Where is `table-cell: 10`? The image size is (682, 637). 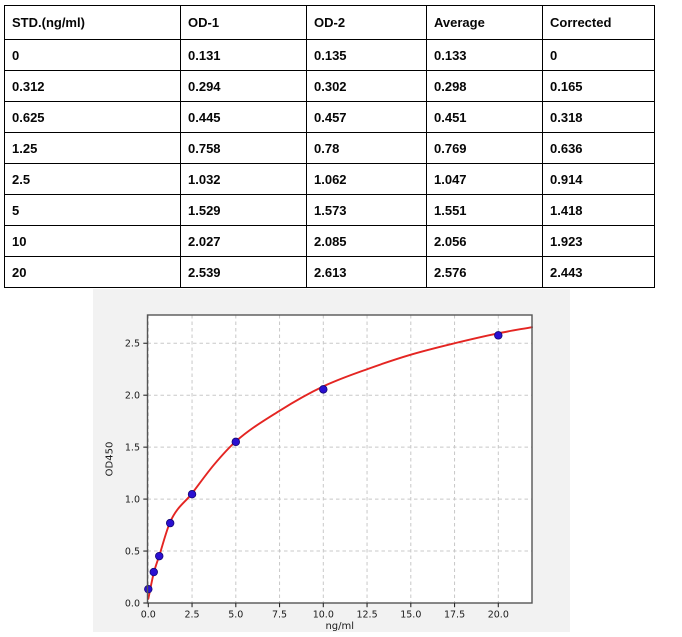
table-cell: 10 is located at coordinates (92, 241).